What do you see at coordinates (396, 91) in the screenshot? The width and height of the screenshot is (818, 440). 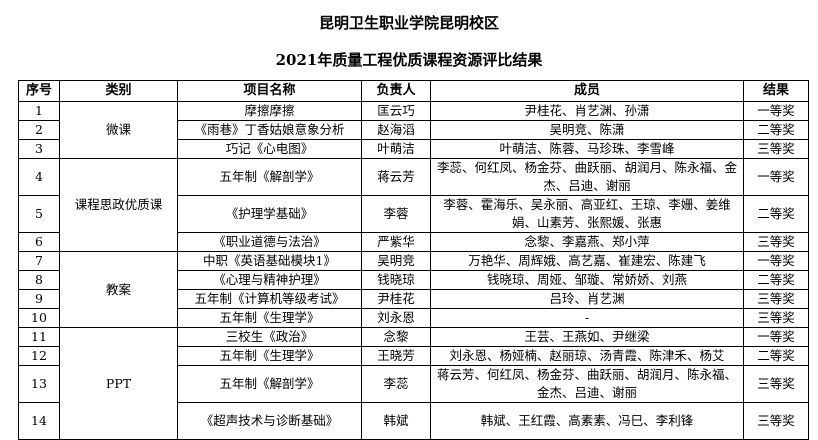 I see `header-lead: 负责人` at bounding box center [396, 91].